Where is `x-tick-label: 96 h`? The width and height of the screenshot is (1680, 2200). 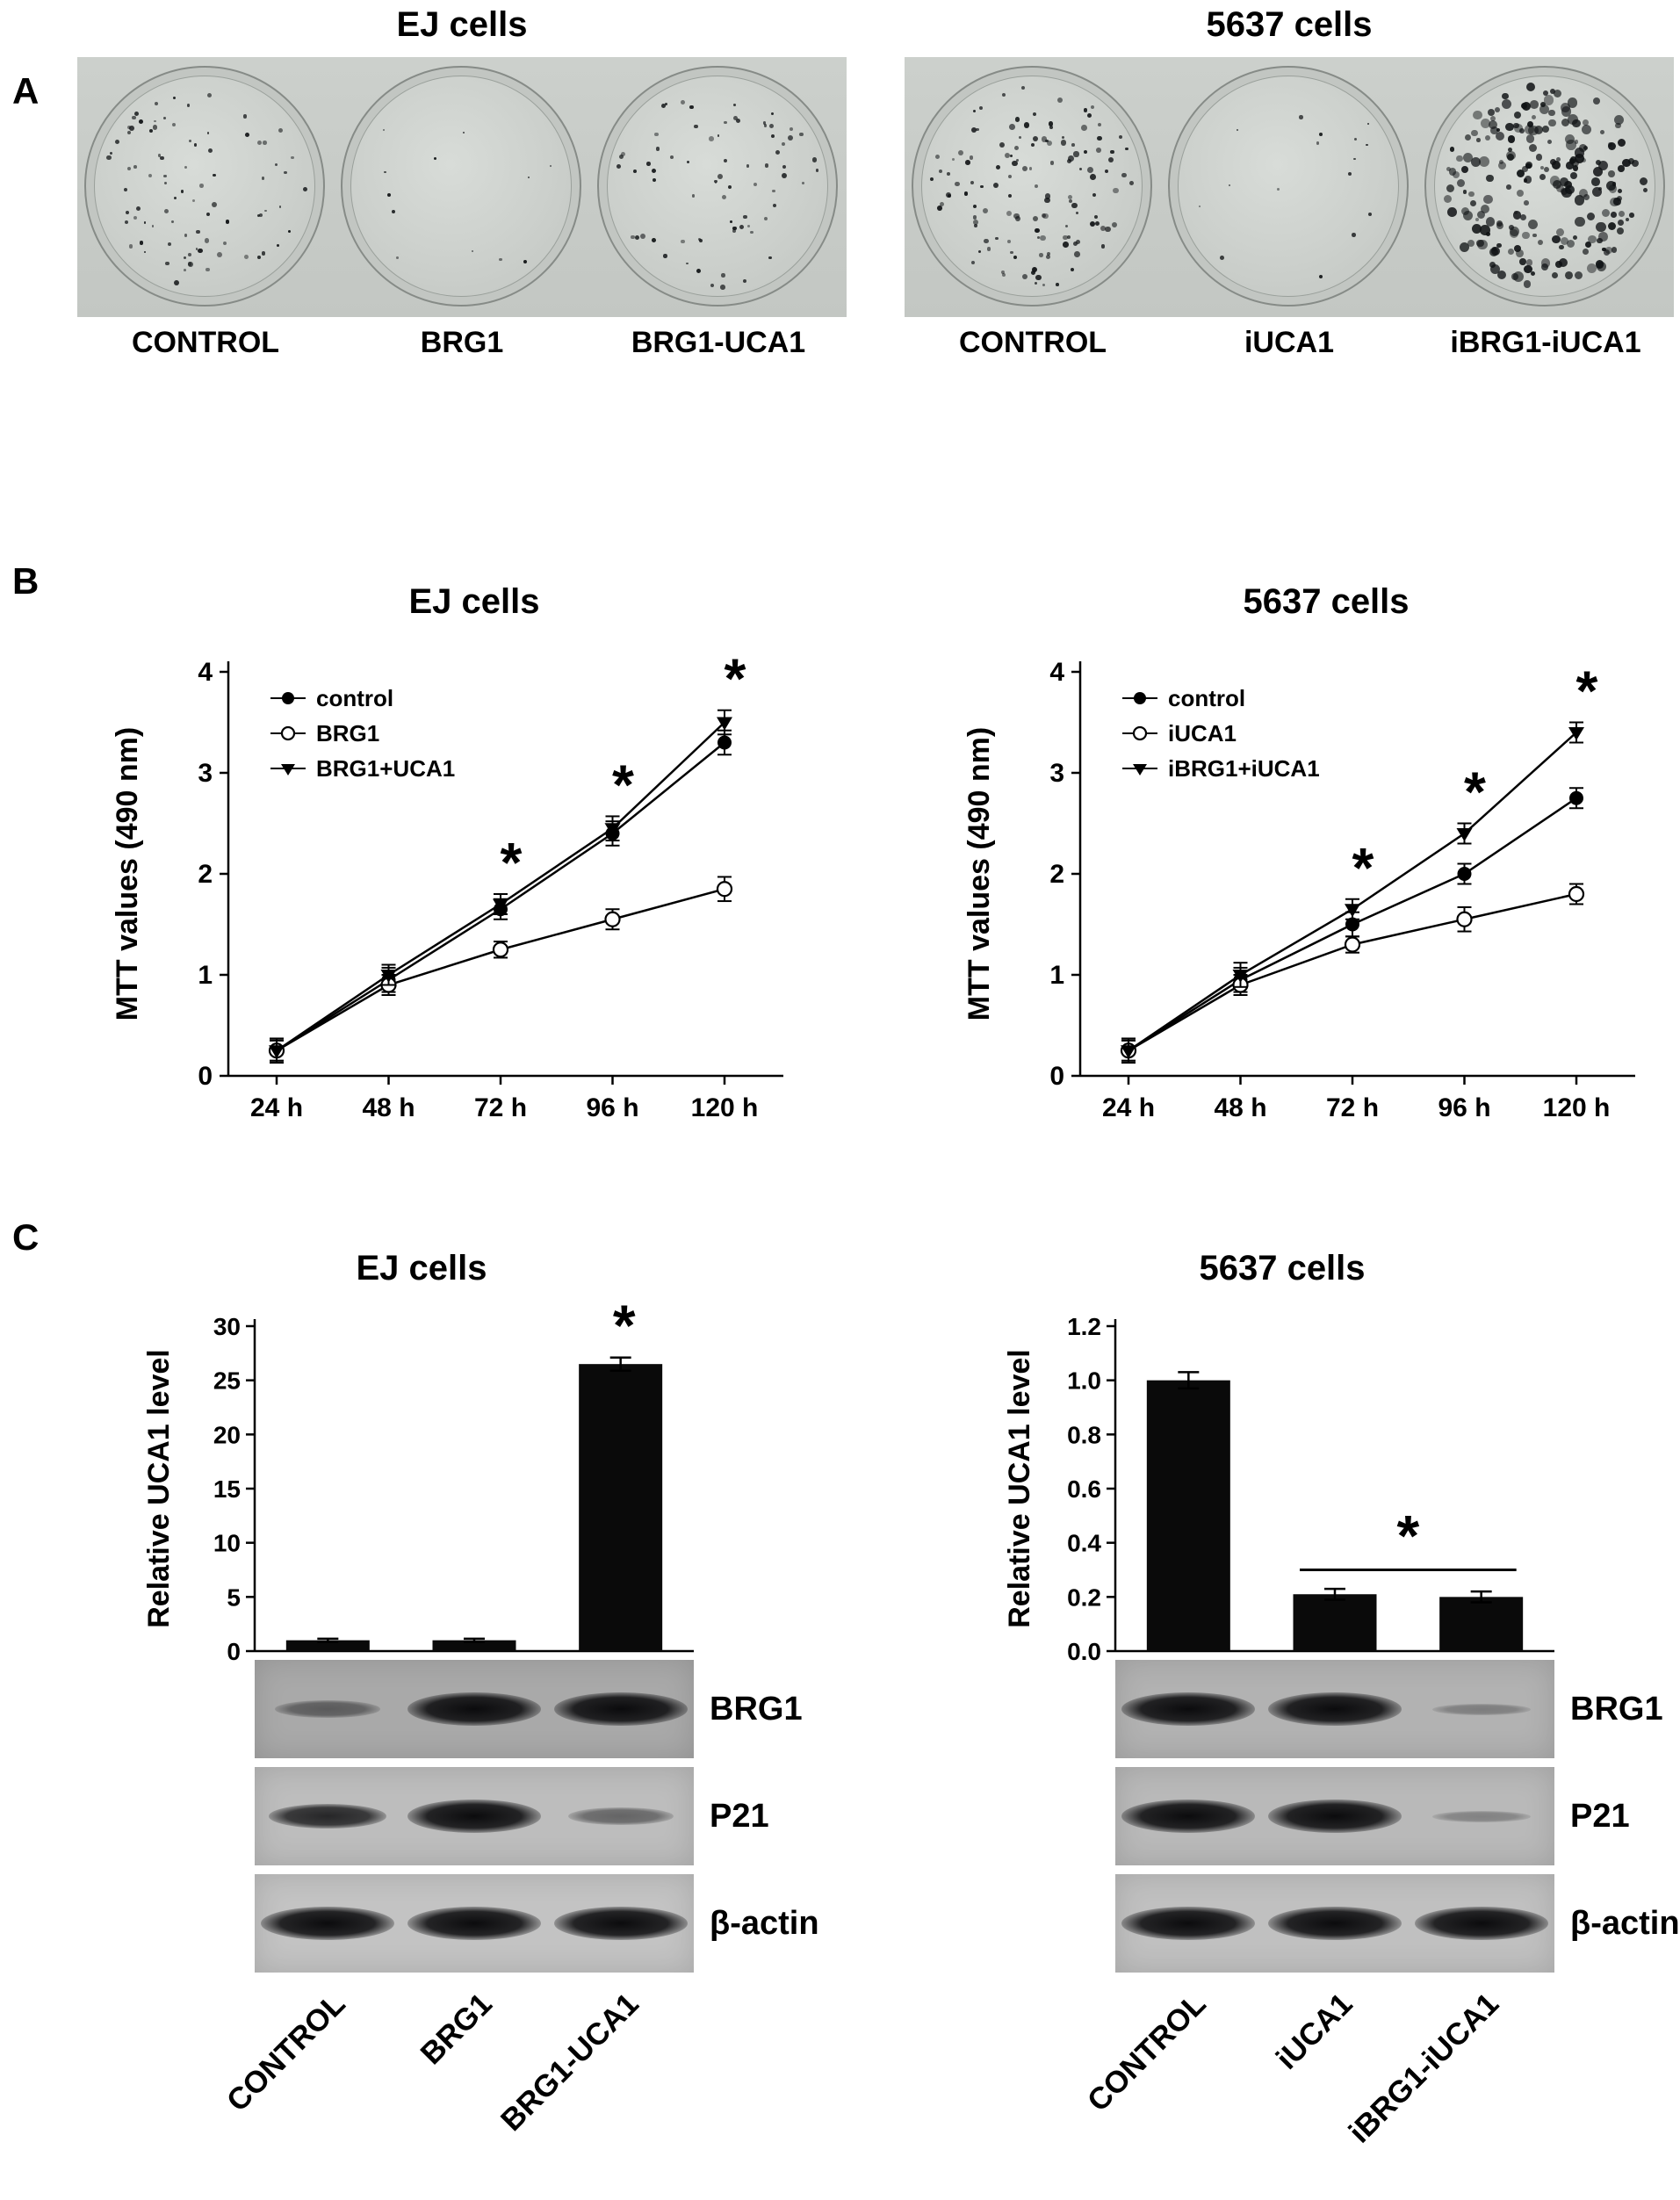 x-tick-label: 96 h is located at coordinates (612, 1107).